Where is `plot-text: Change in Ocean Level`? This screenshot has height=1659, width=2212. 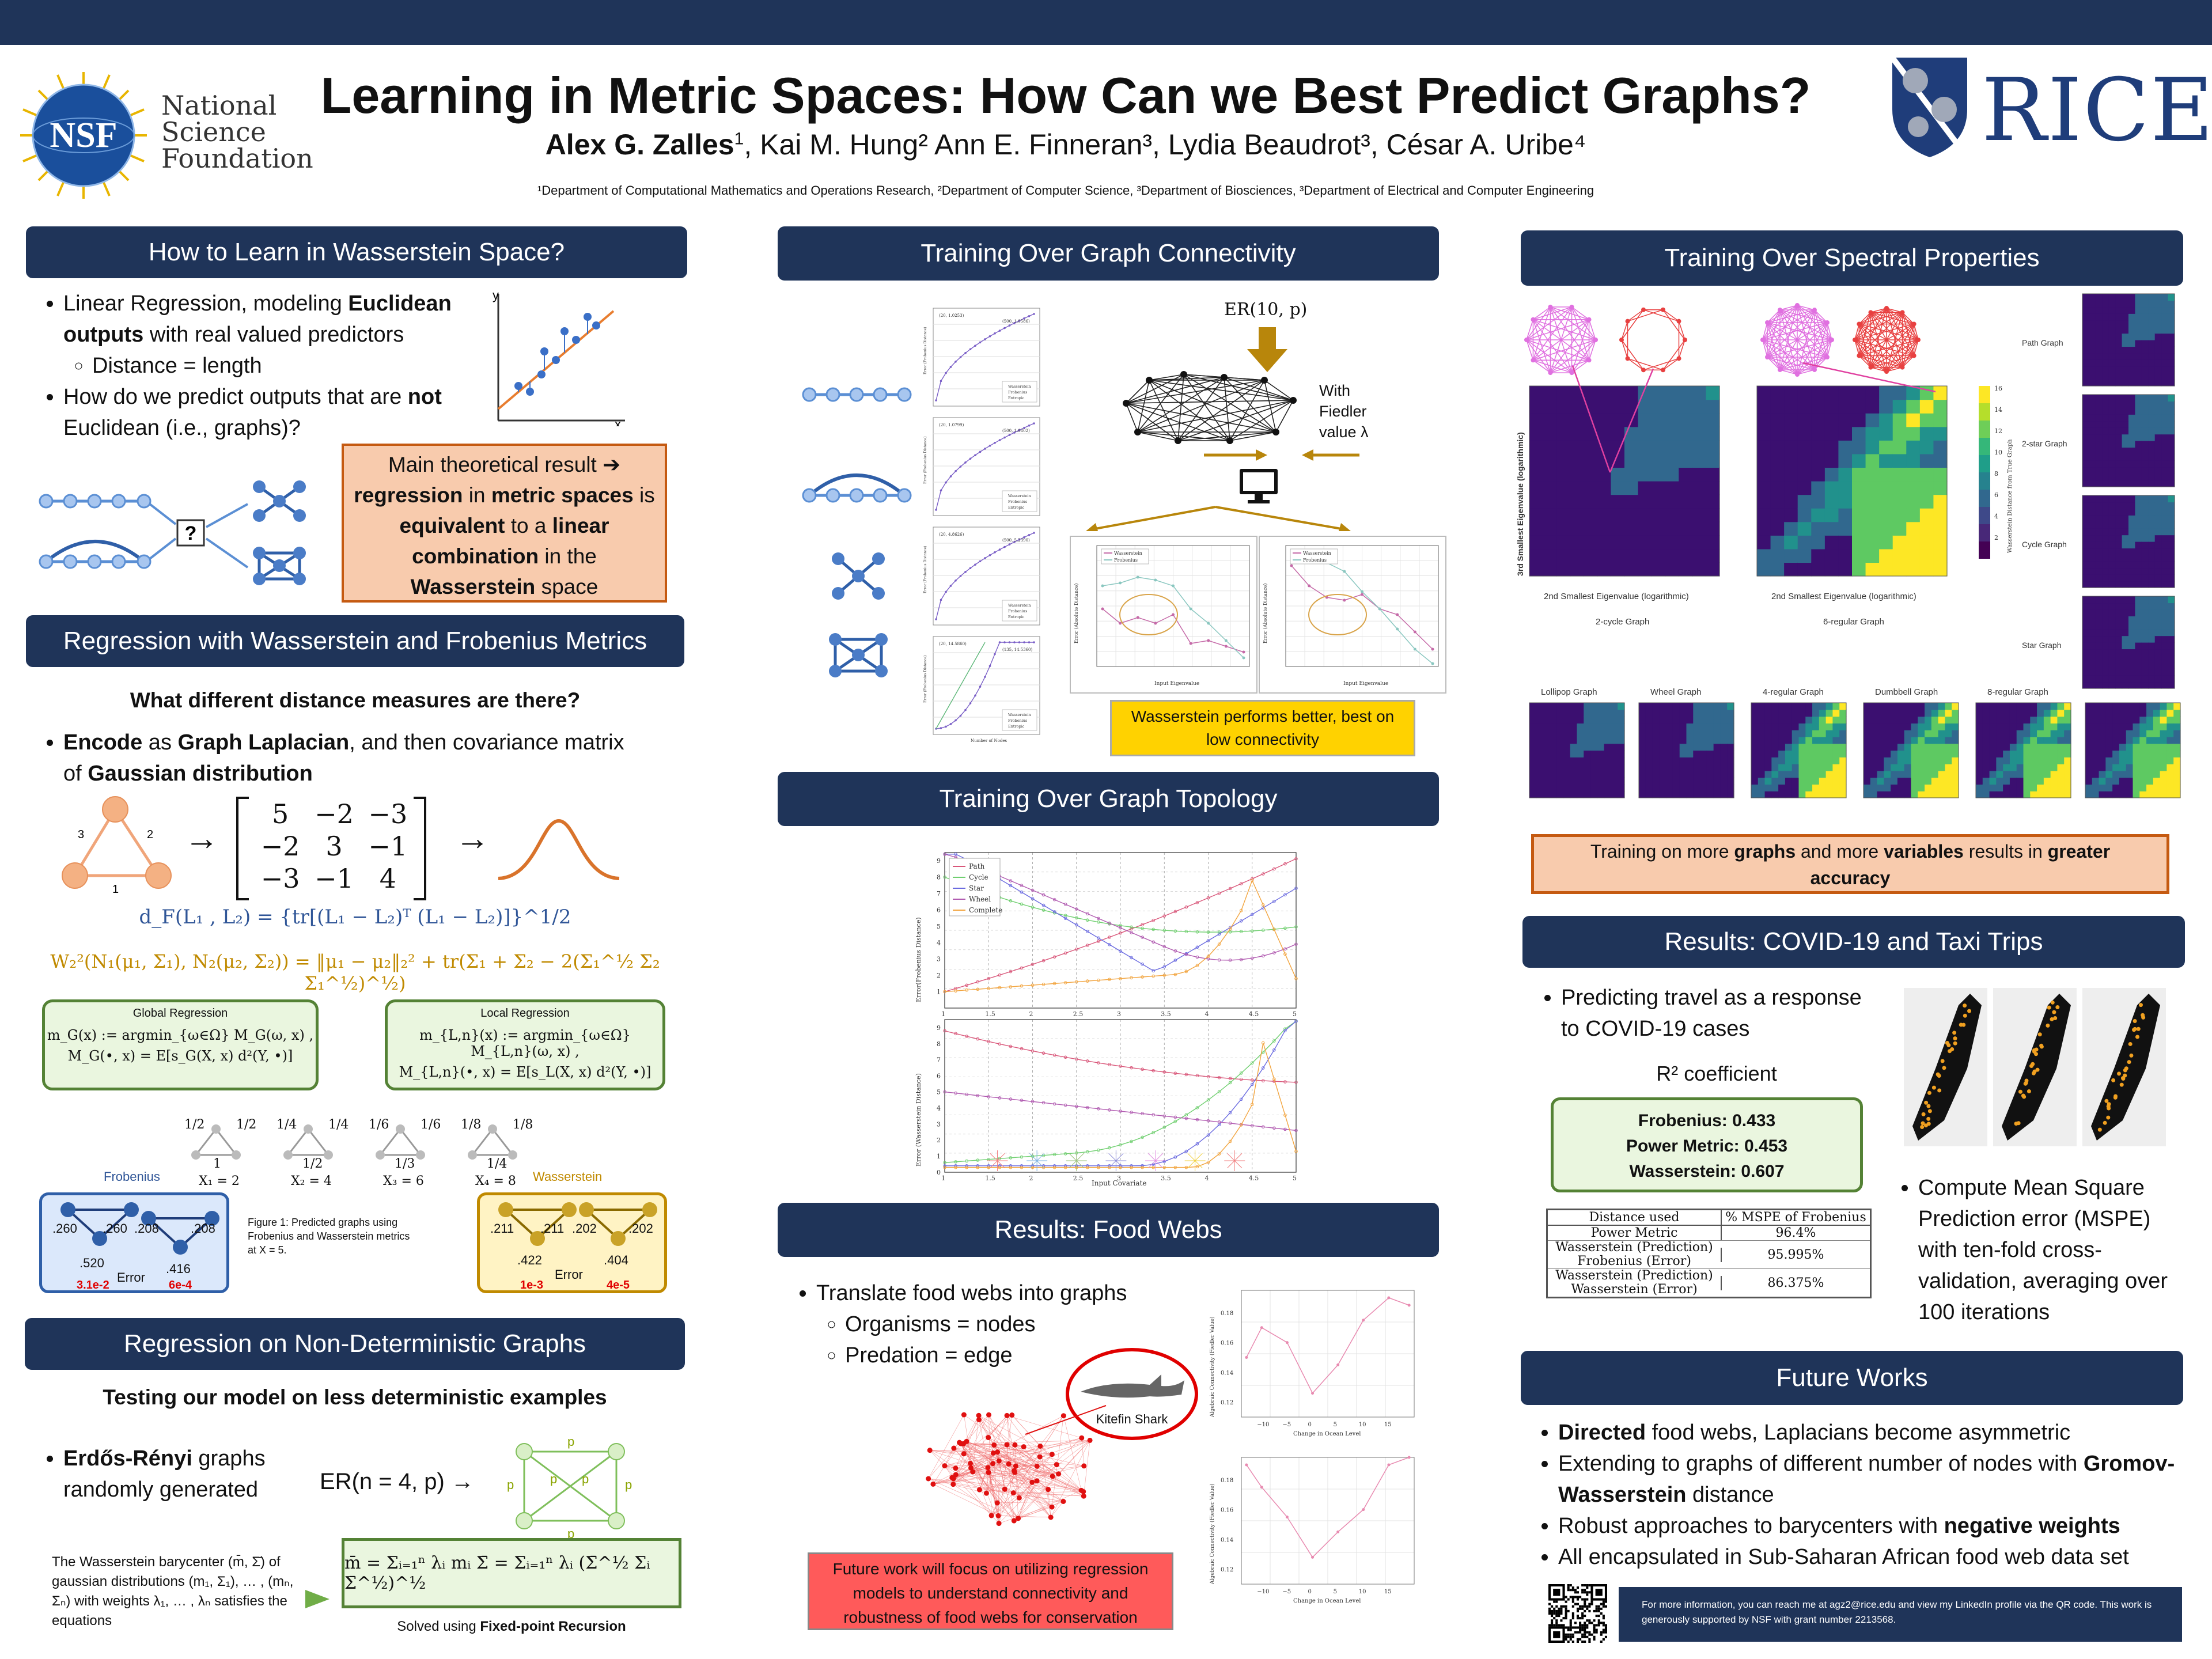 plot-text: Change in Ocean Level is located at coordinates (1327, 1601).